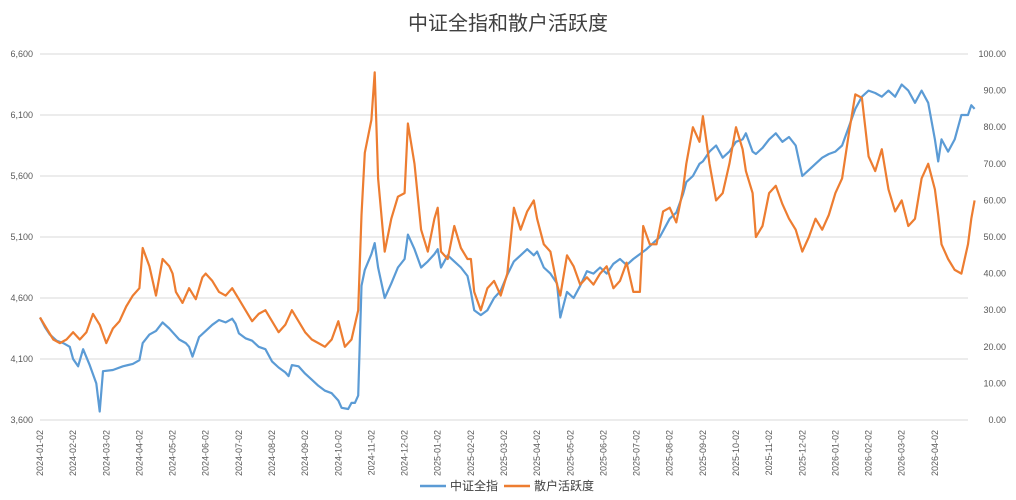 The height and width of the screenshot is (500, 1016). What do you see at coordinates (603, 453) in the screenshot?
I see `x-tick-label: 2025-06-02` at bounding box center [603, 453].